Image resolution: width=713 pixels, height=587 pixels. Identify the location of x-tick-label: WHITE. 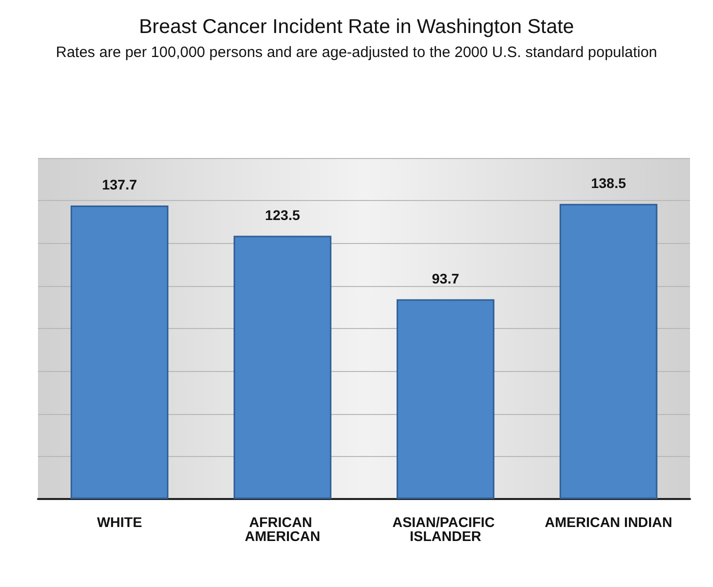
(119, 522).